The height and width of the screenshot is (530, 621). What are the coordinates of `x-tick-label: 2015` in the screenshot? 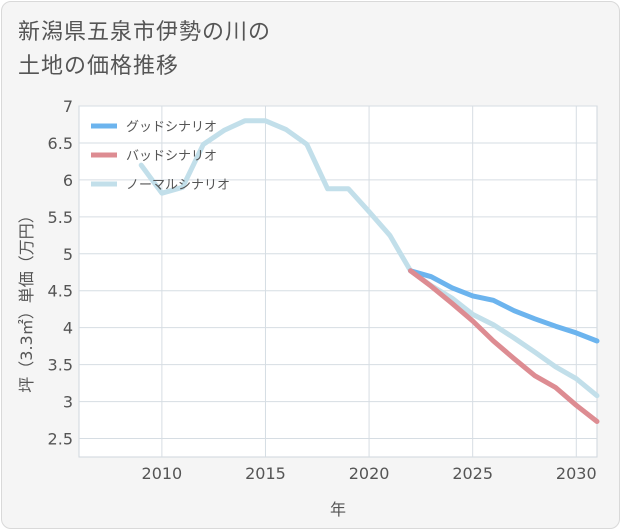 It's located at (265, 473).